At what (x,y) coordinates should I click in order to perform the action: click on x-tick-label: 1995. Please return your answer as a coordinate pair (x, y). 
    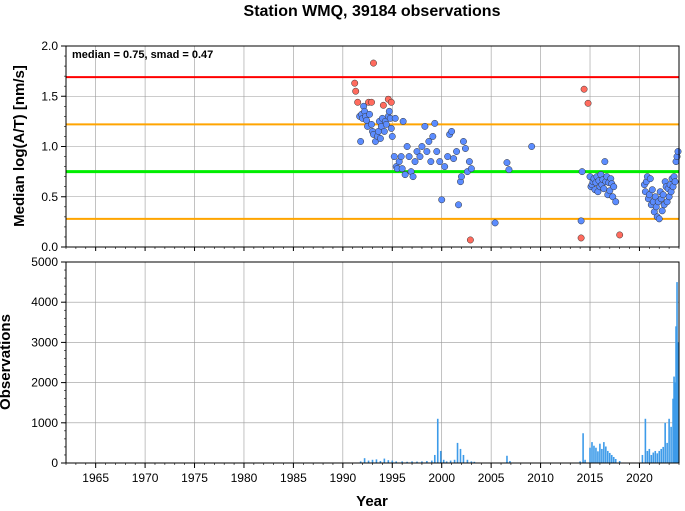
    Looking at the image, I should click on (392, 478).